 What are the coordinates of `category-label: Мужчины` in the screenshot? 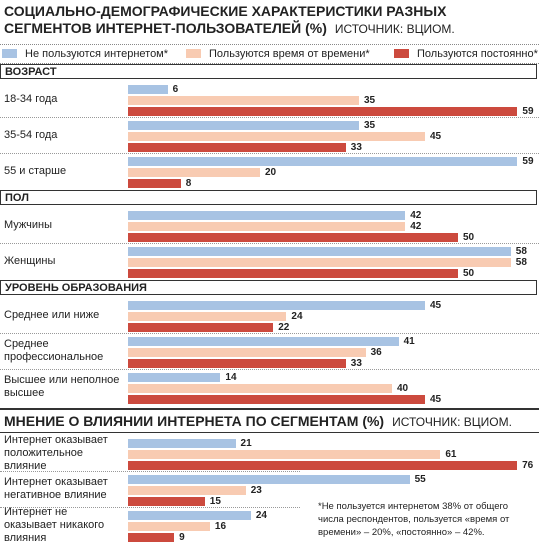 It's located at (28, 224).